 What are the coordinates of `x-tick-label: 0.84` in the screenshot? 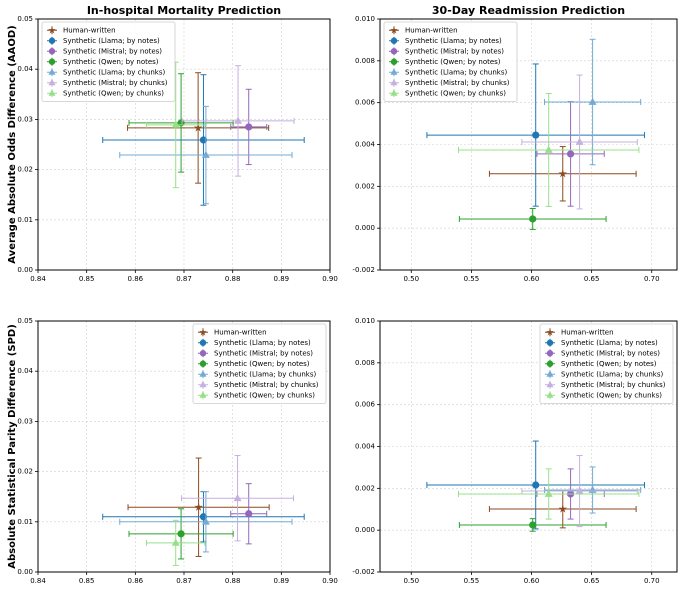 It's located at (38, 581).